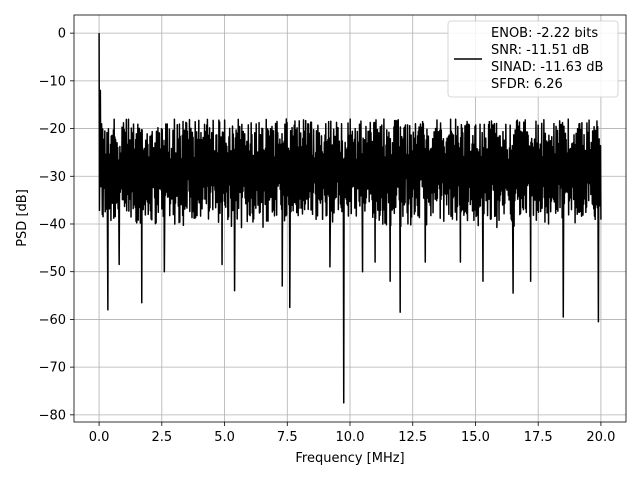 The height and width of the screenshot is (480, 640). Describe the element at coordinates (547, 67) in the screenshot. I see `legend-entry-sinad: SINAD: -11.63 dB` at that location.